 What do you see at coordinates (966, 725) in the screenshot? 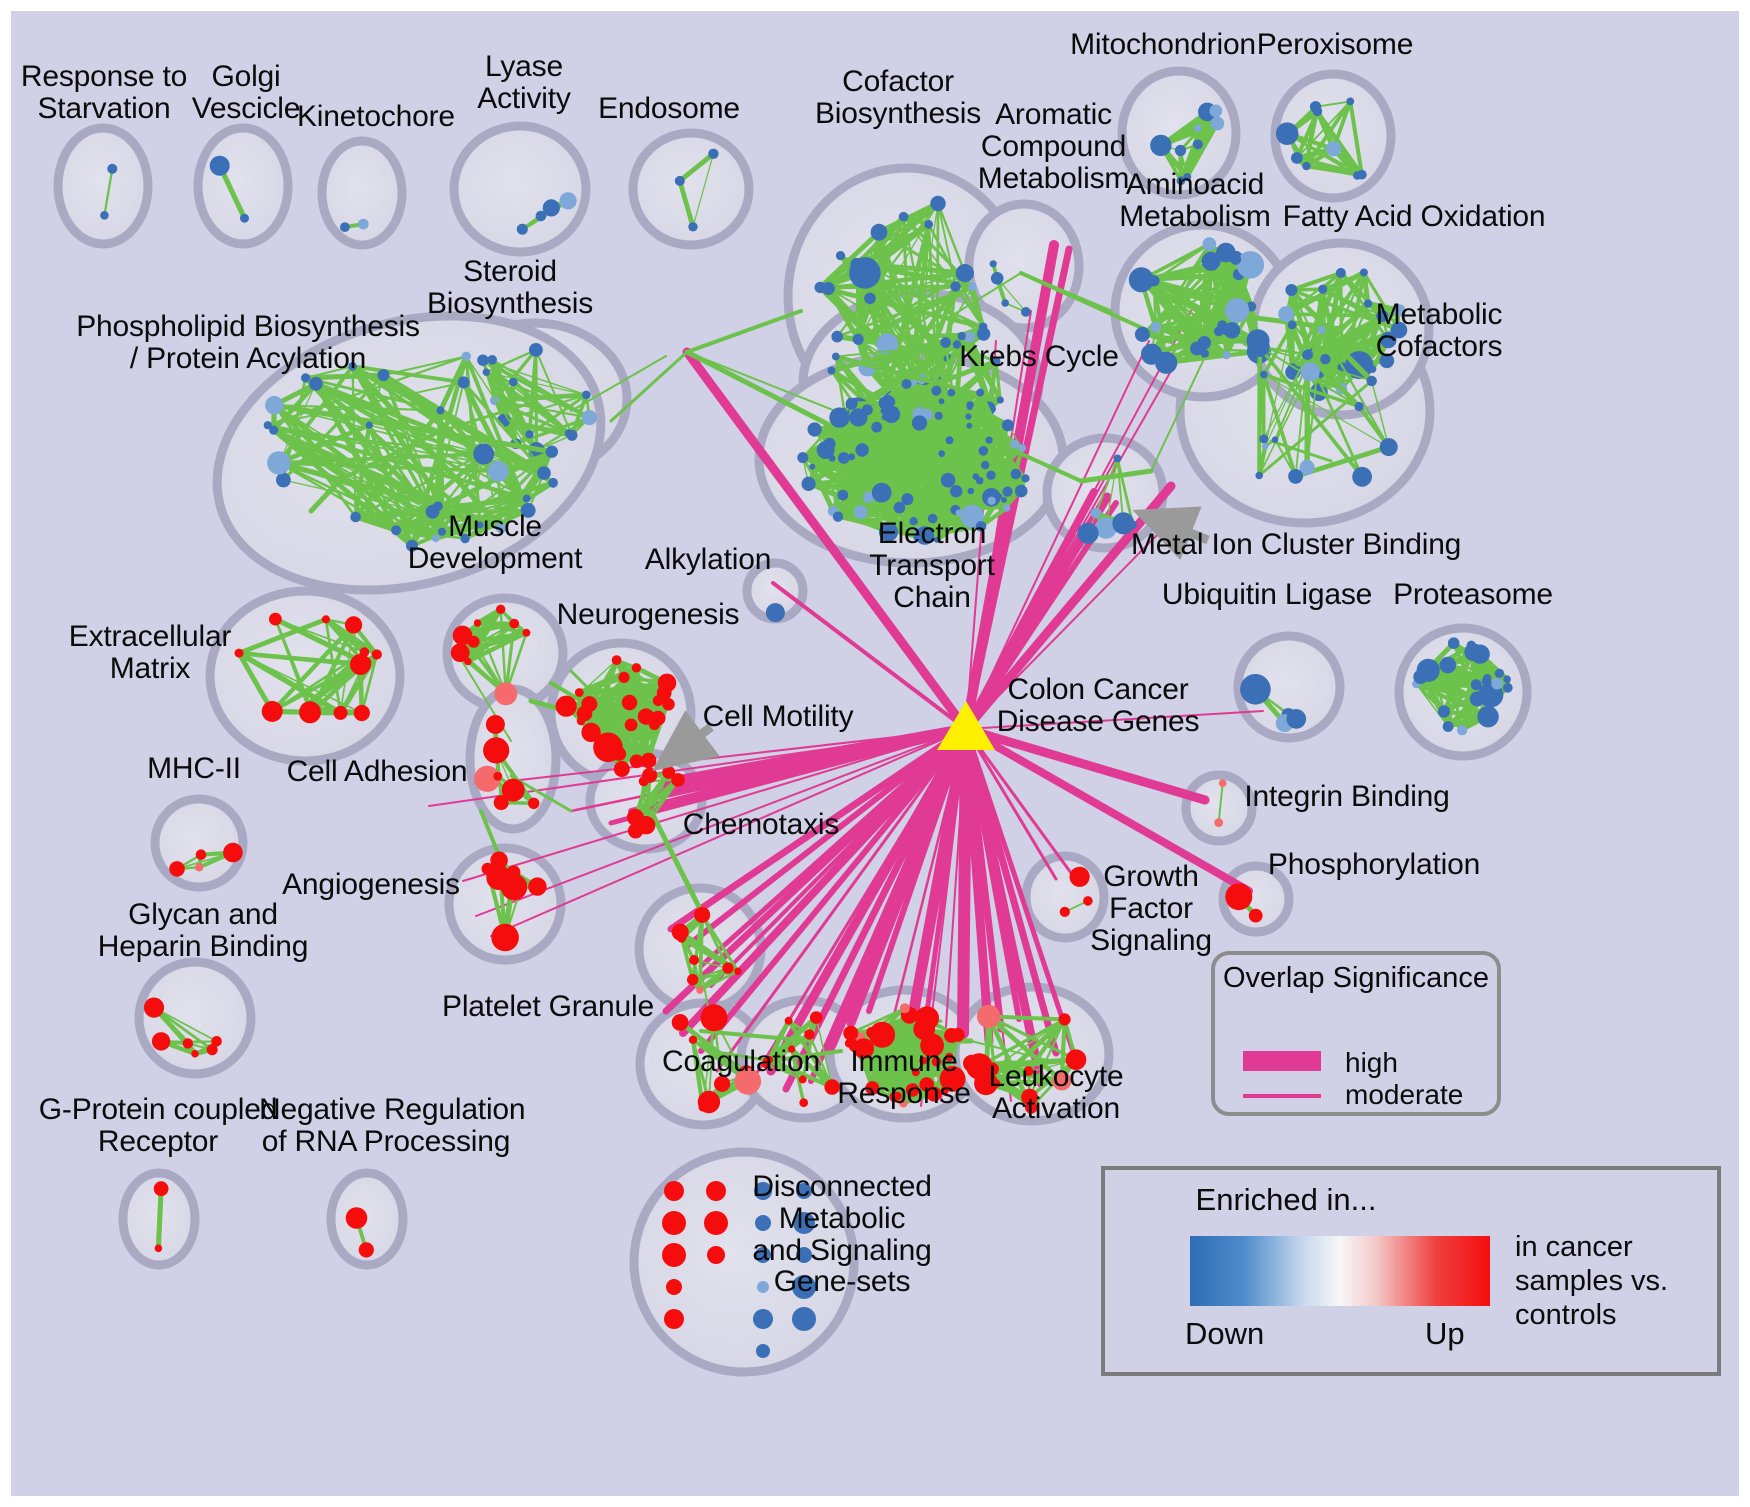
I see `hub-node-colon-cancer-disease-genes` at bounding box center [966, 725].